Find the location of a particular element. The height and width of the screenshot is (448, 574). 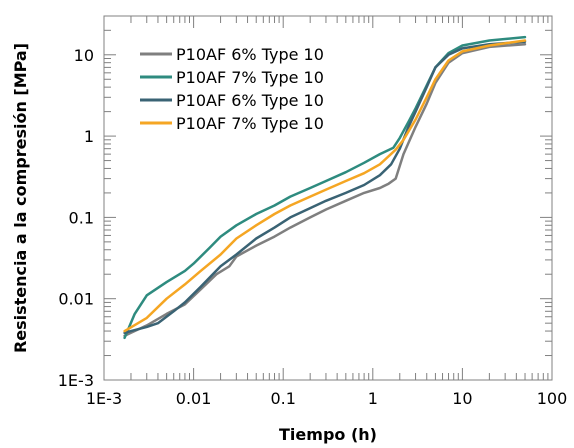

legend-label-1: P10AF 6% Type 10 is located at coordinates (250, 54).